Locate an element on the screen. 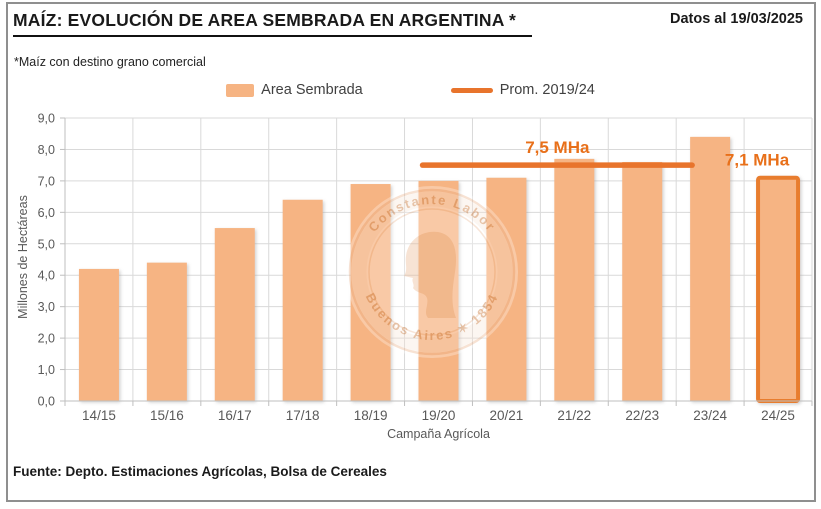 The width and height of the screenshot is (821, 509). legend-label: Area Sembrada is located at coordinates (312, 90).